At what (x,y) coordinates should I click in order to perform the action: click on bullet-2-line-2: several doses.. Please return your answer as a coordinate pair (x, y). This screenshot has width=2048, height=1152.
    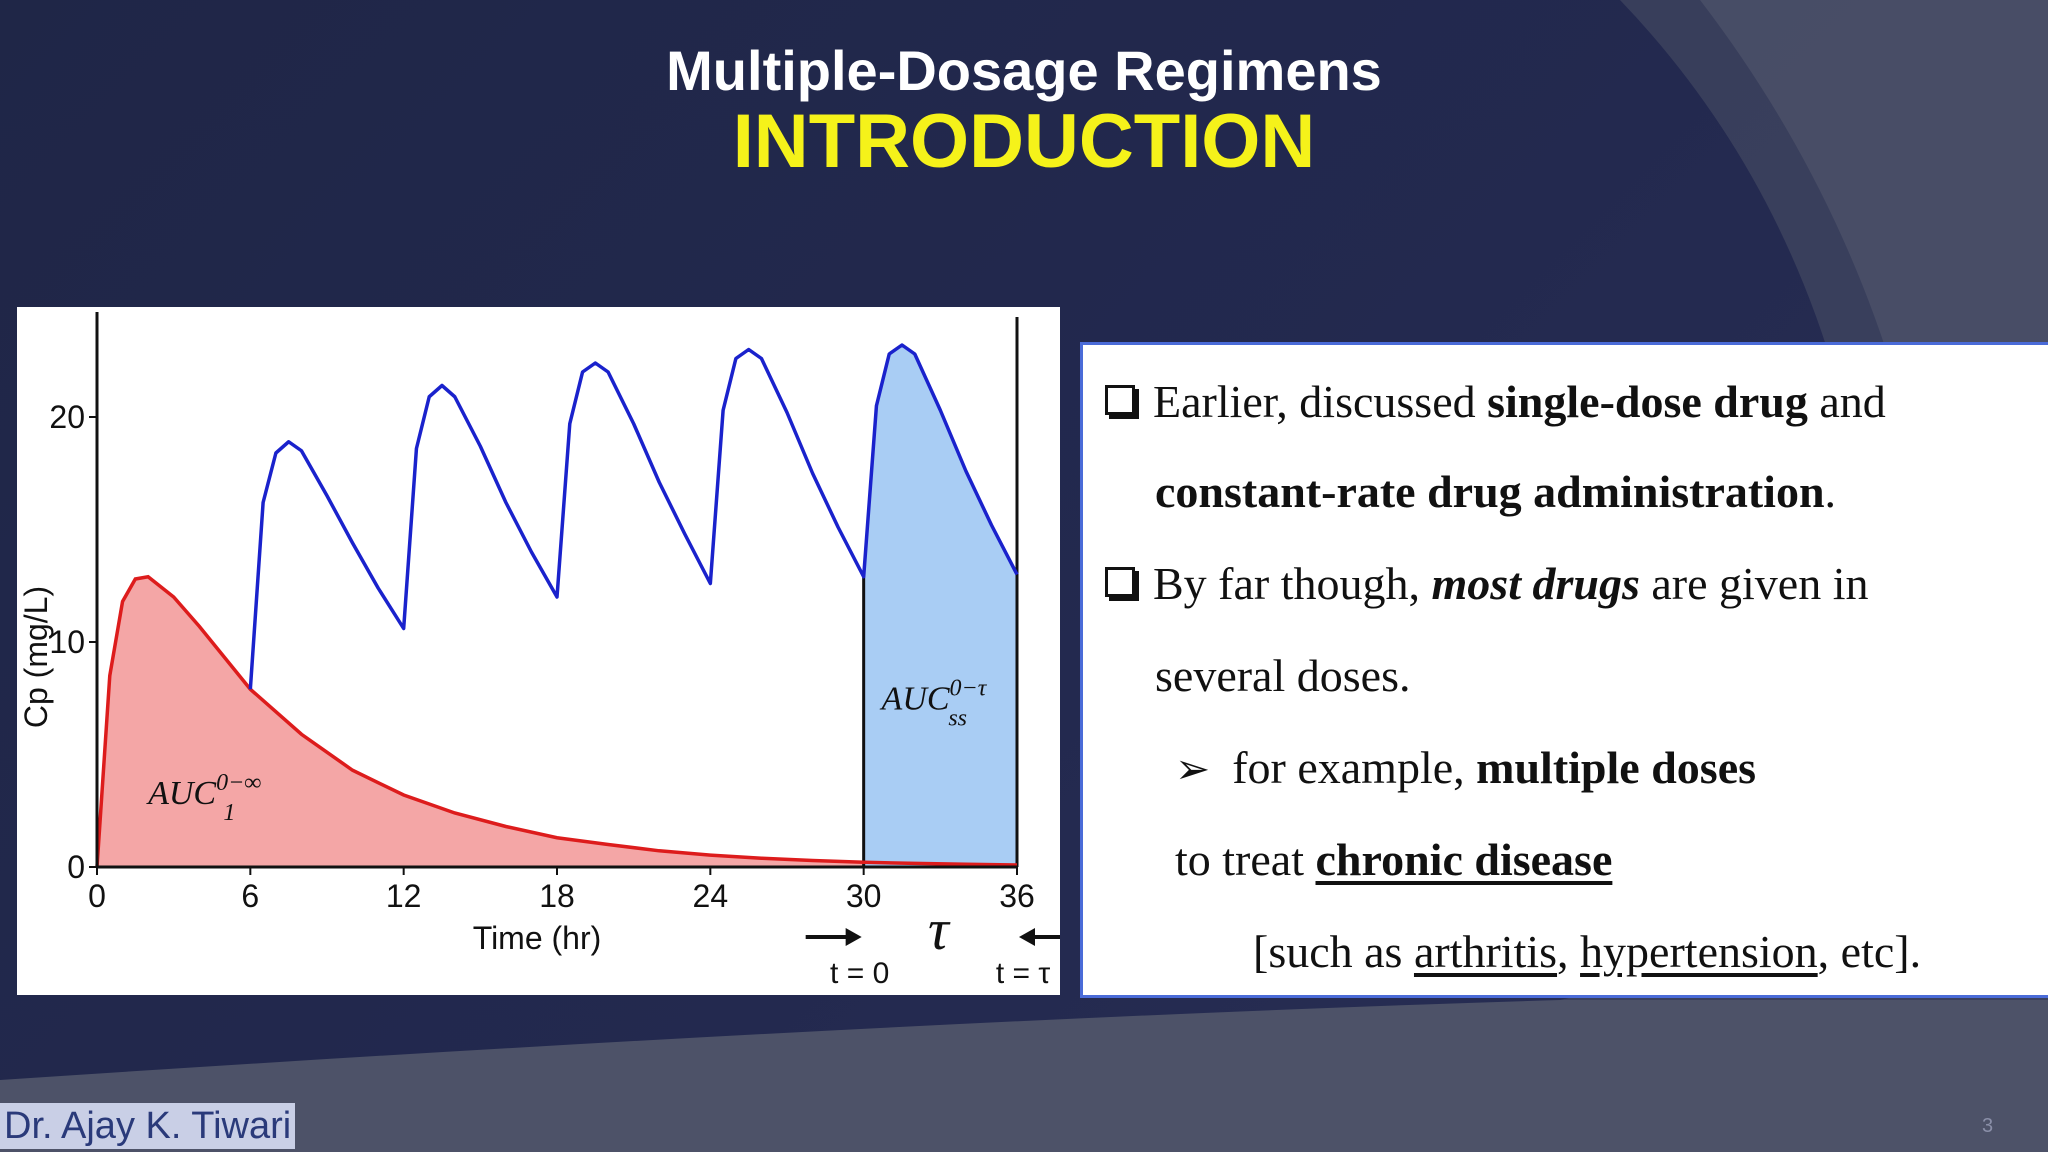
    Looking at the image, I should click on (1283, 675).